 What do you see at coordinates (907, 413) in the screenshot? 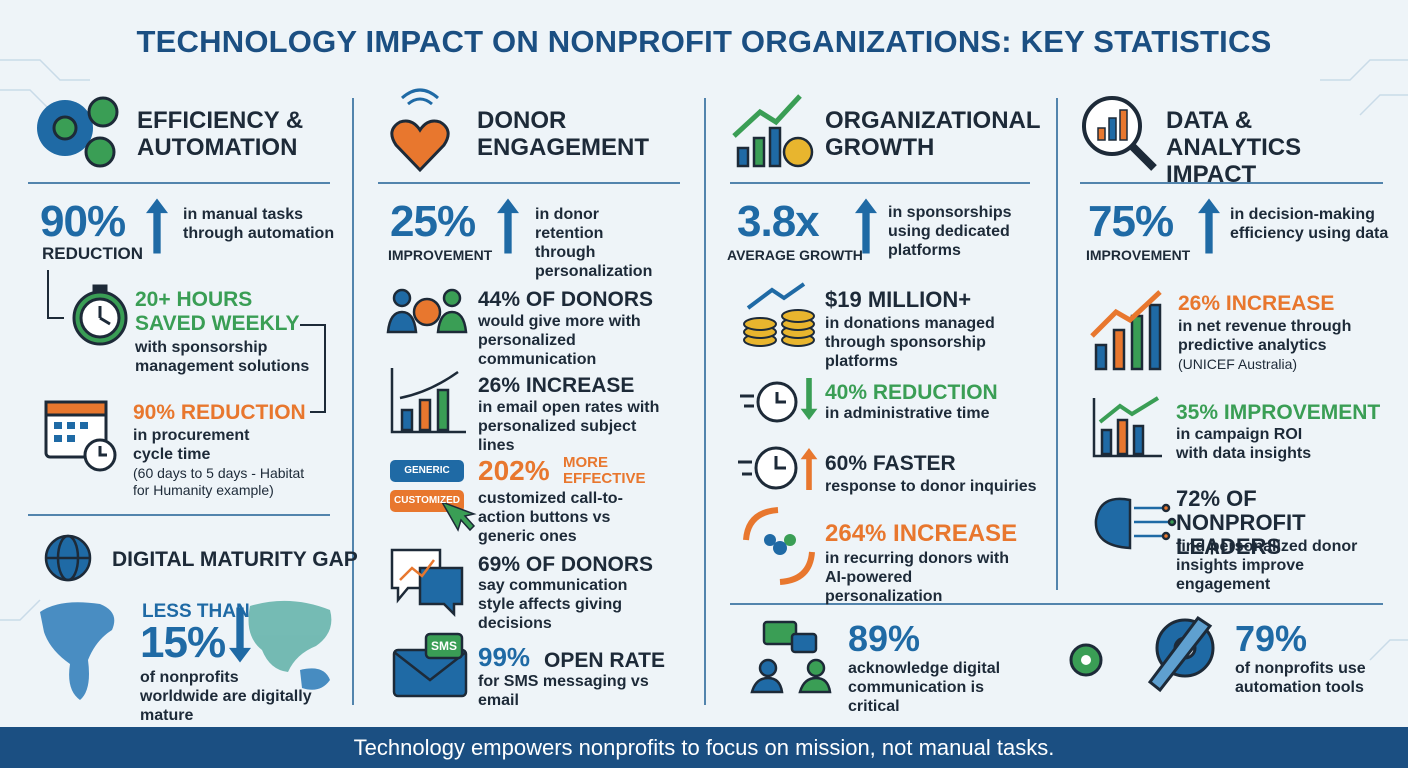
I see `stat-desc: in administrative time` at bounding box center [907, 413].